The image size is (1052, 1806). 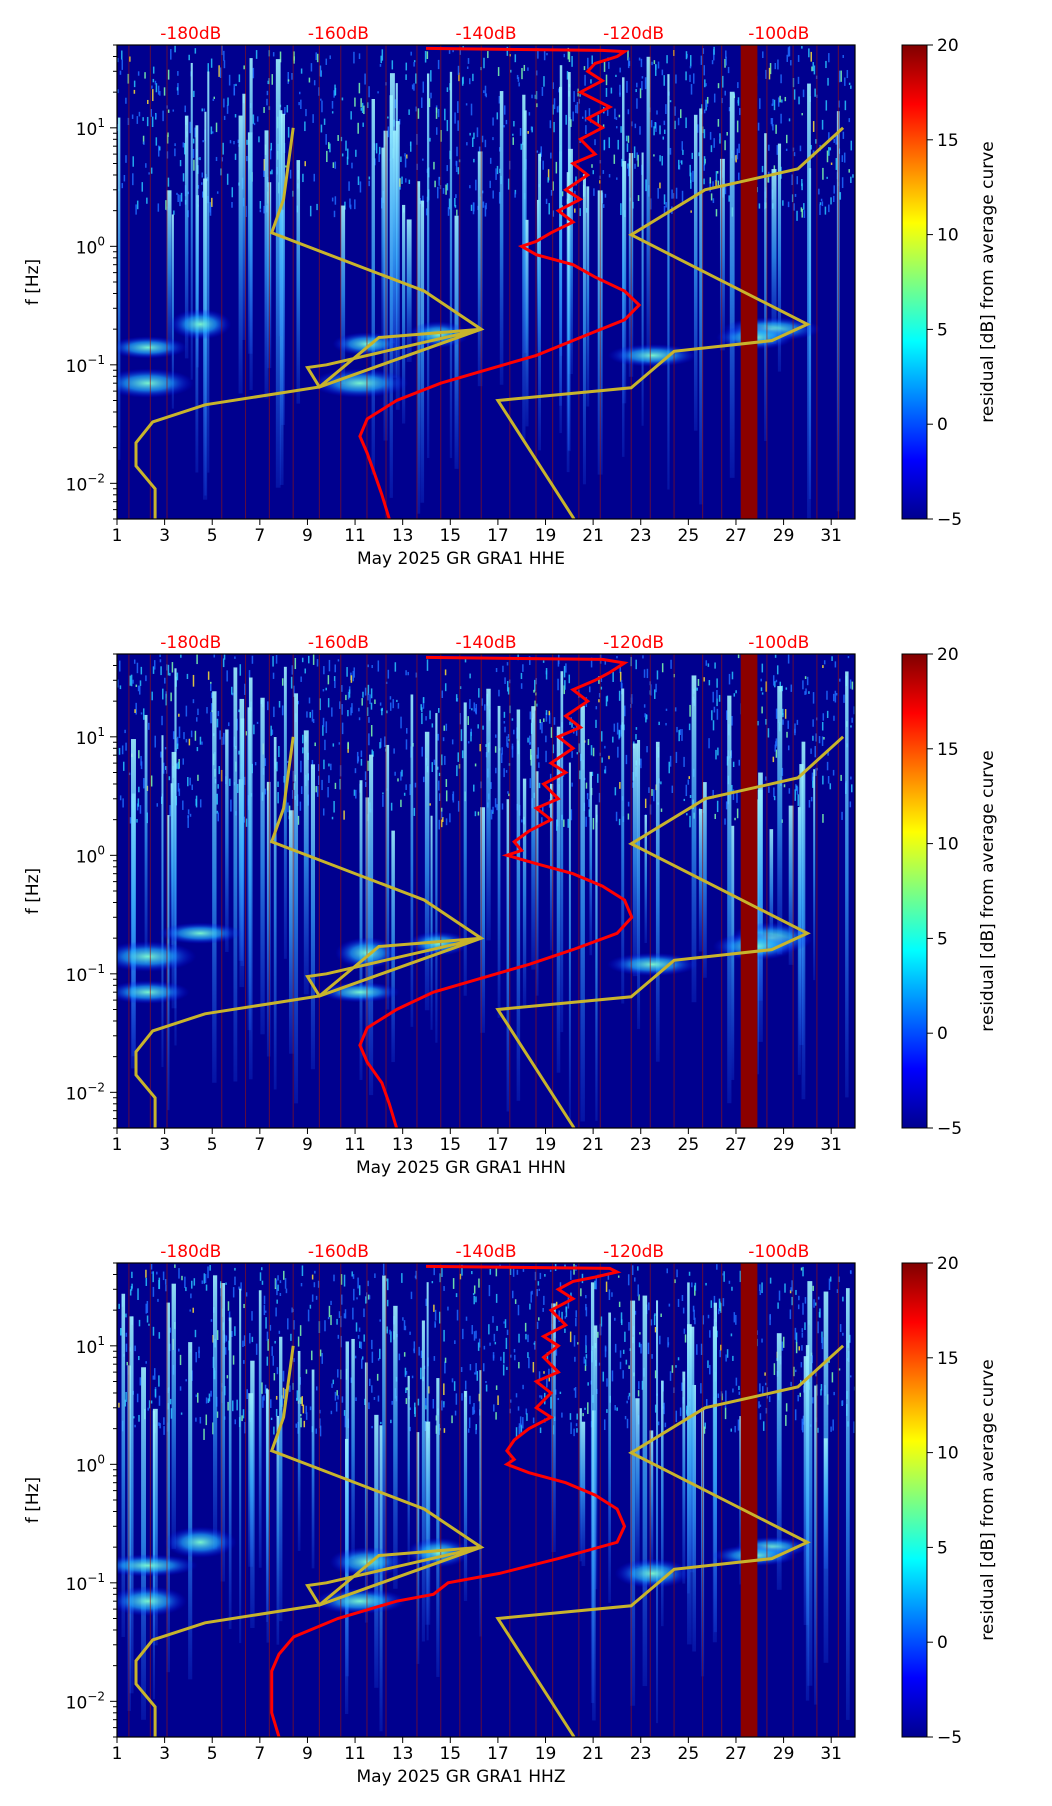 I want to click on heatmap-streak, so click(x=397, y=265).